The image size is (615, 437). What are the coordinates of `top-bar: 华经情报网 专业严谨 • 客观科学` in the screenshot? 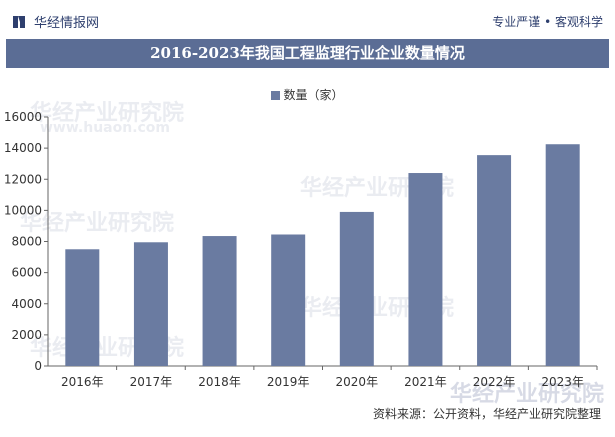 It's located at (307, 18).